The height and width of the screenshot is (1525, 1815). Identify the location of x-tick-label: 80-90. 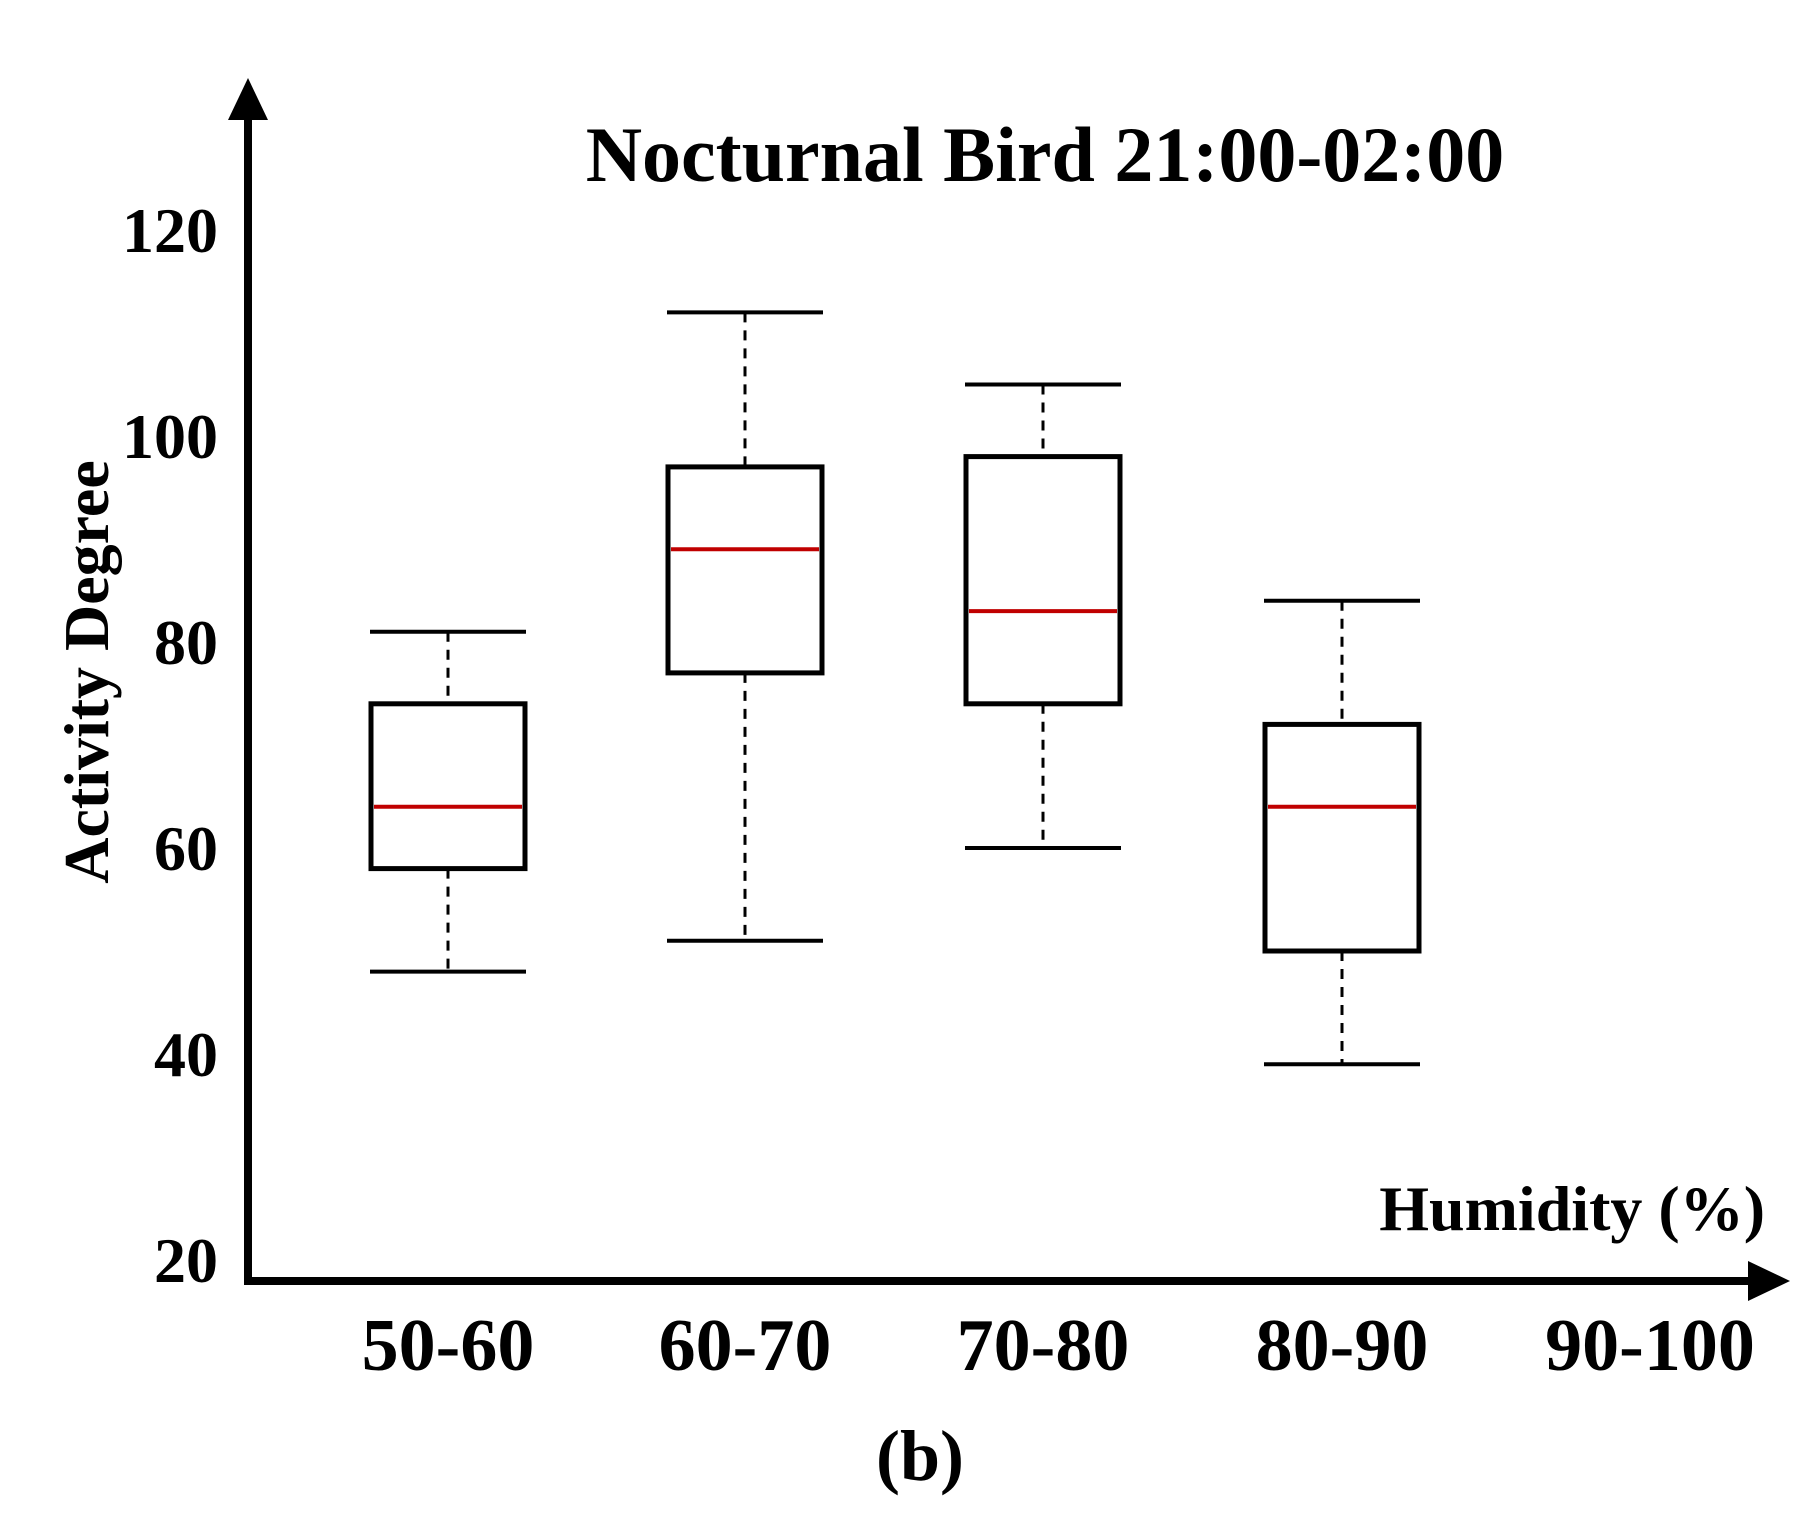
(1342, 1346).